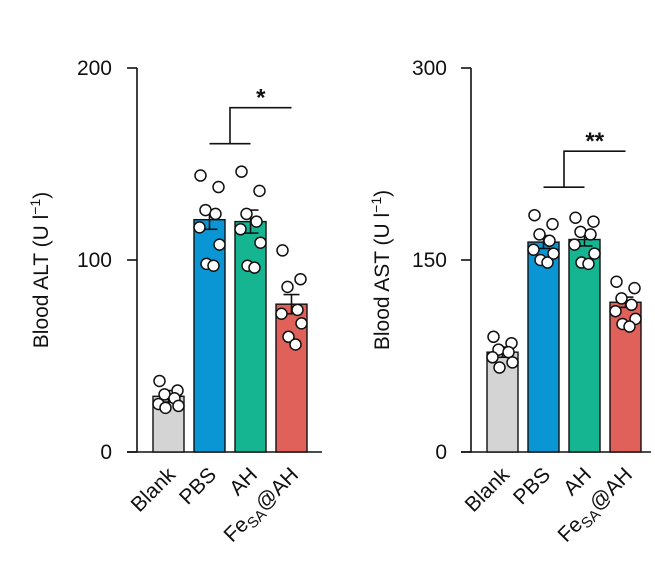 The height and width of the screenshot is (569, 655). What do you see at coordinates (429, 68) in the screenshot?
I see `y-tick-label: 300` at bounding box center [429, 68].